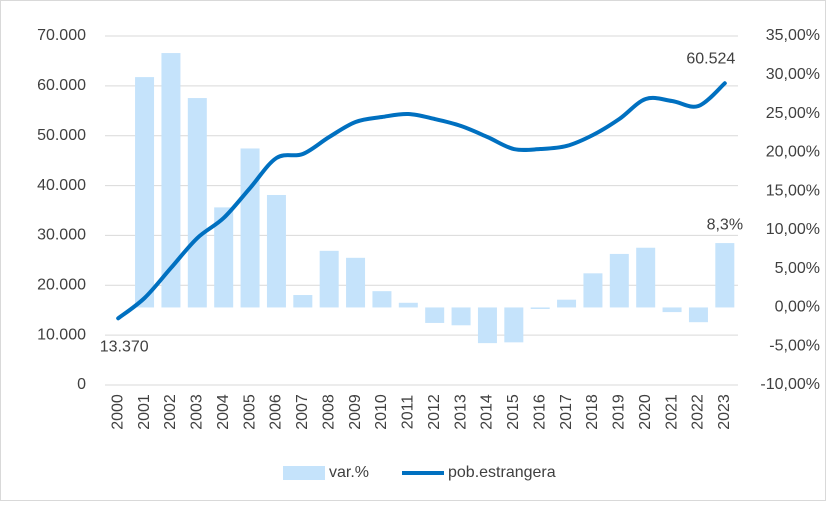 Image resolution: width=826 pixels, height=506 pixels. What do you see at coordinates (645, 412) in the screenshot?
I see `x-tick-label: 2020` at bounding box center [645, 412].